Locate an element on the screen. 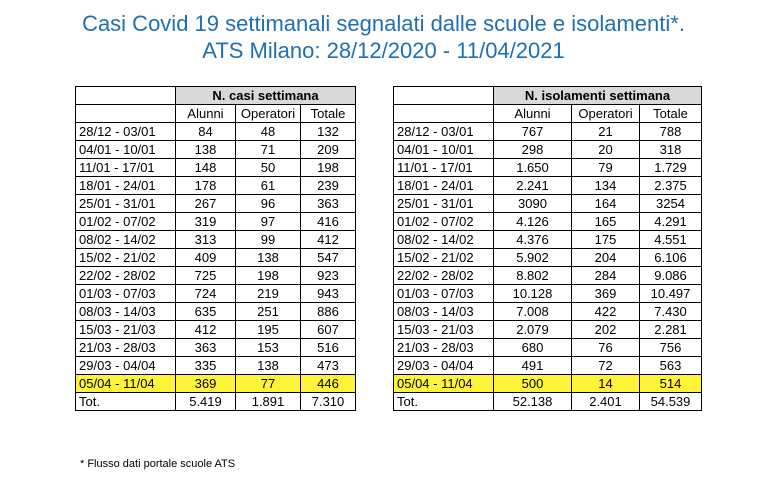 Image resolution: width=767 pixels, height=479 pixels. total-row: Tot. 5.419 1.891 7.310 is located at coordinates (216, 401).